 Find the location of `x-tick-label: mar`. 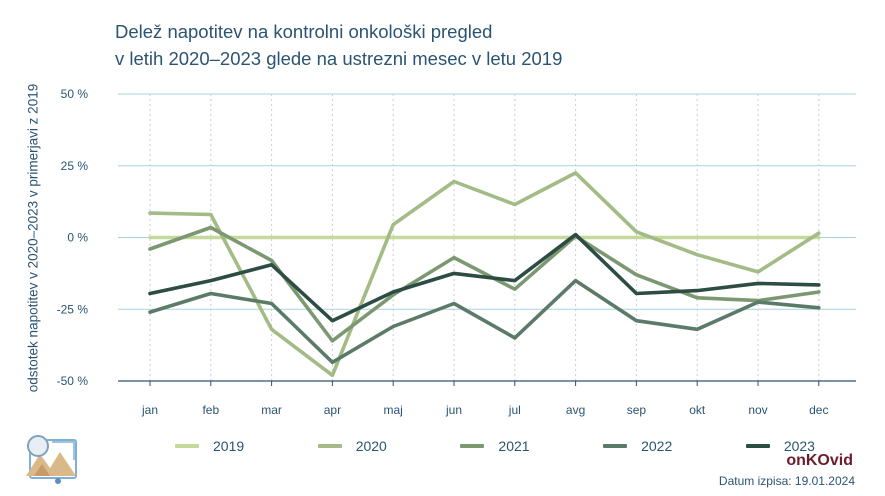

x-tick-label: mar is located at coordinates (271, 410).